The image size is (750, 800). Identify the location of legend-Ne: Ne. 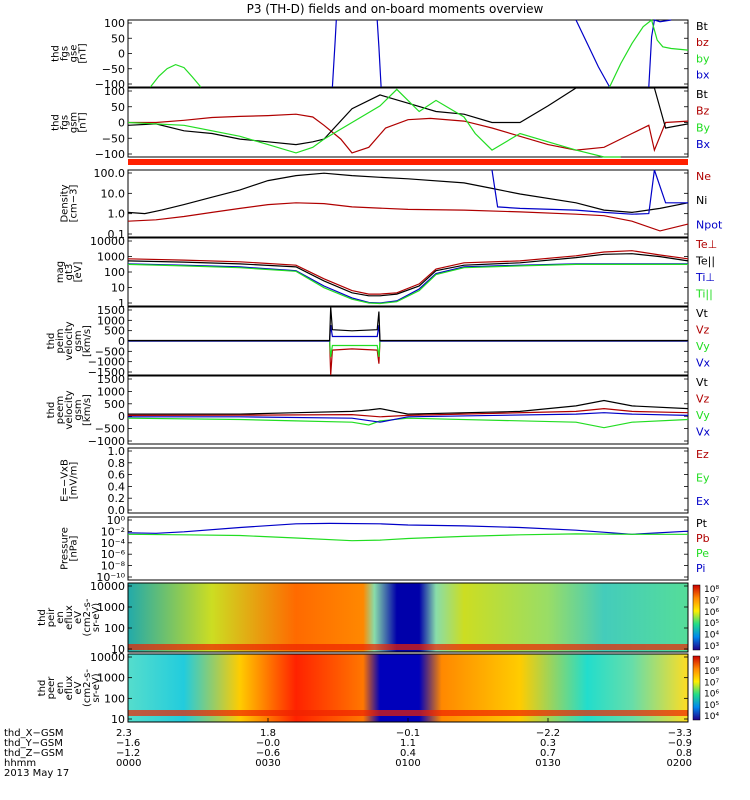
(703, 176).